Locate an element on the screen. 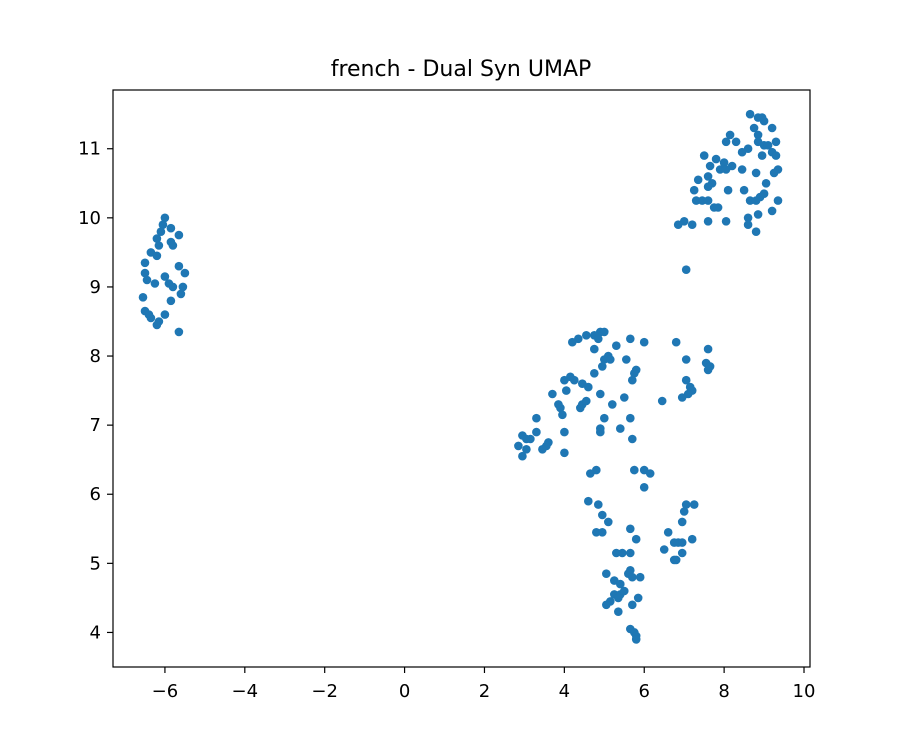 This screenshot has width=900, height=750. y-tick-label: 9 is located at coordinates (95, 287).